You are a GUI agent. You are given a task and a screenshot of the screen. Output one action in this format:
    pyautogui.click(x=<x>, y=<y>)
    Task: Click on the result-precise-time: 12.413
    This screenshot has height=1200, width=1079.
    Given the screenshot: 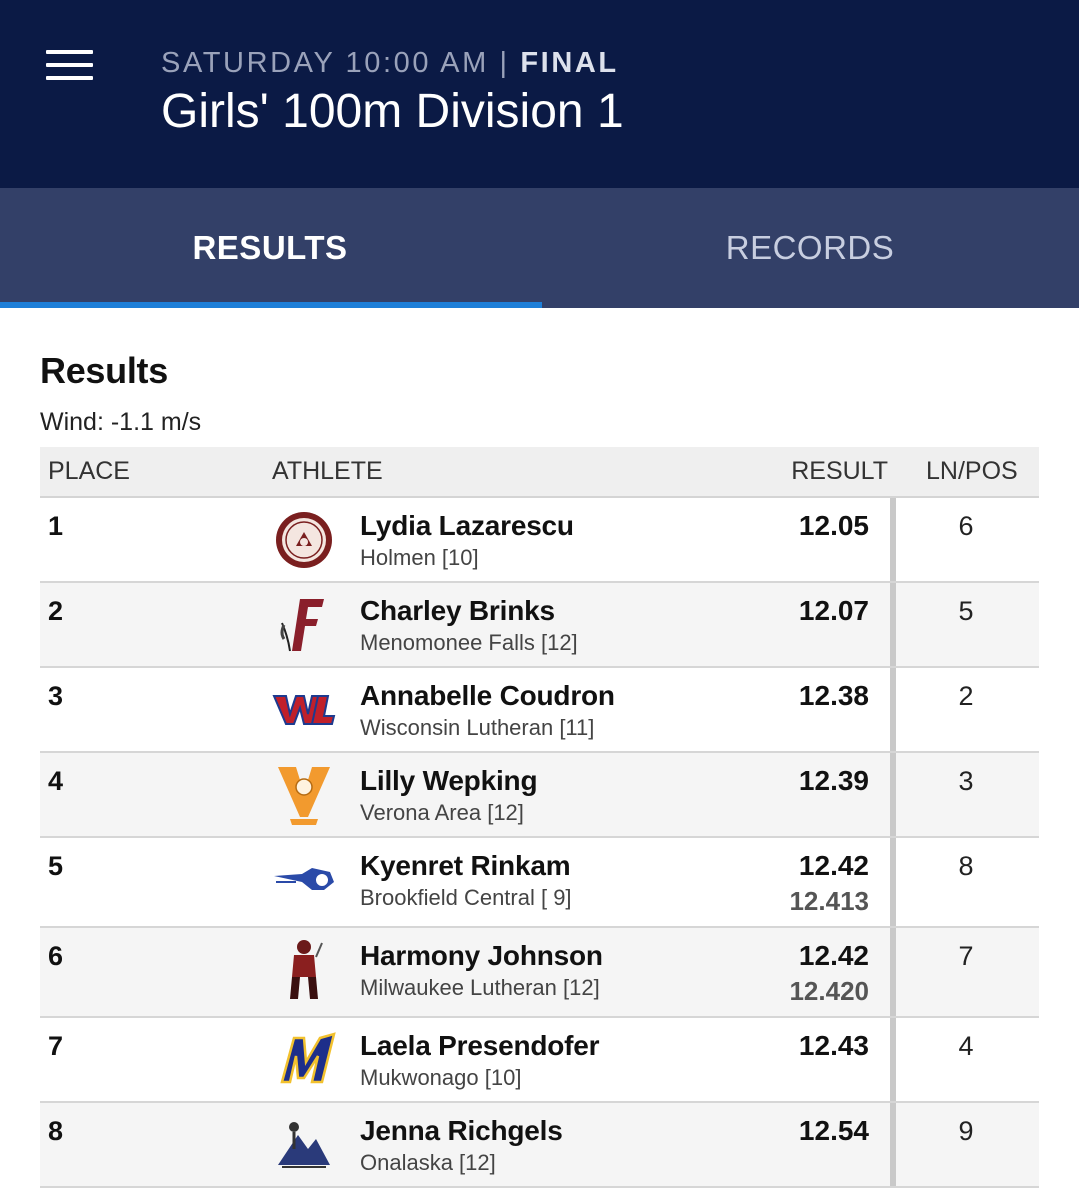 What is the action you would take?
    pyautogui.click(x=829, y=901)
    